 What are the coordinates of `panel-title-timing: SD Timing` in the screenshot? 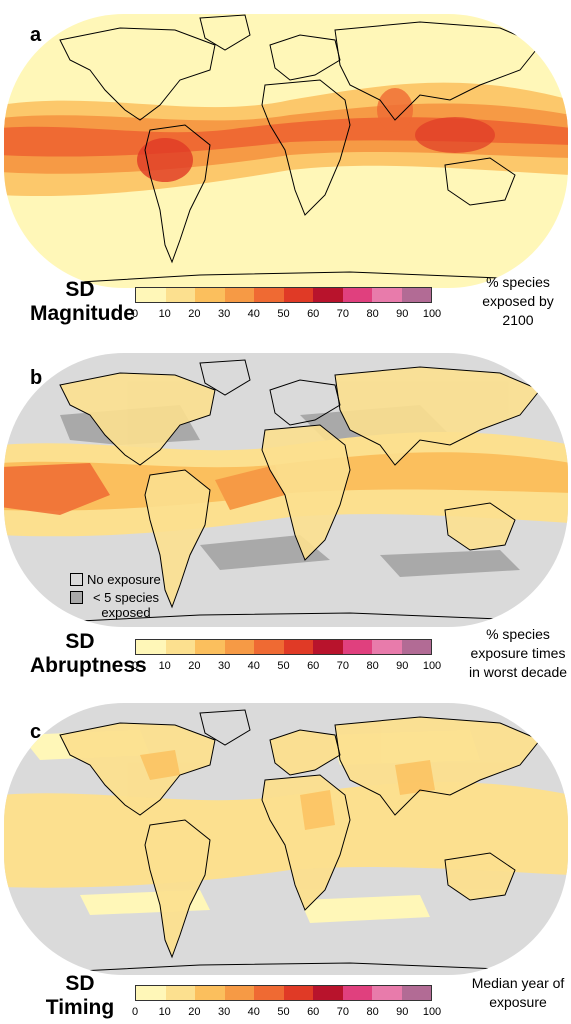 It's located at (80, 996).